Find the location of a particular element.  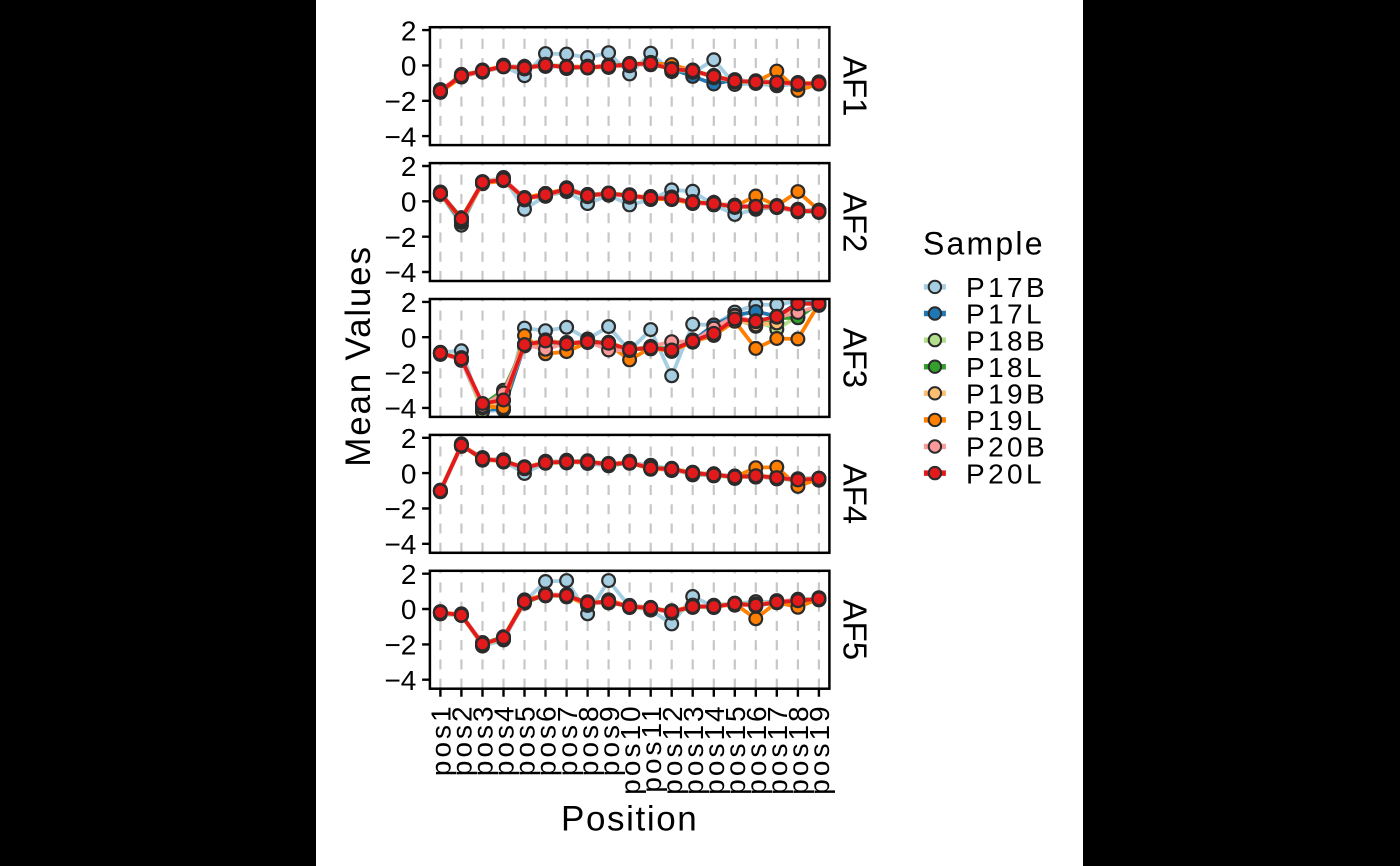

svg-text: P19L is located at coordinates (1005, 420).